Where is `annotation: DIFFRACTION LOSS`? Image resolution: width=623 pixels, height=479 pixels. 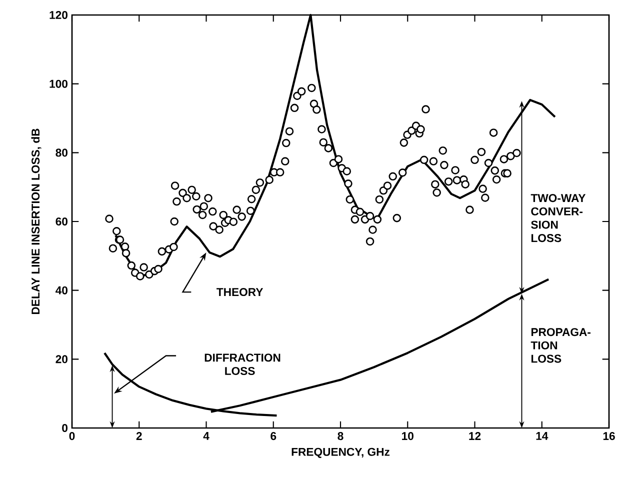
annotation: DIFFRACTION LOSS is located at coordinates (242, 364).